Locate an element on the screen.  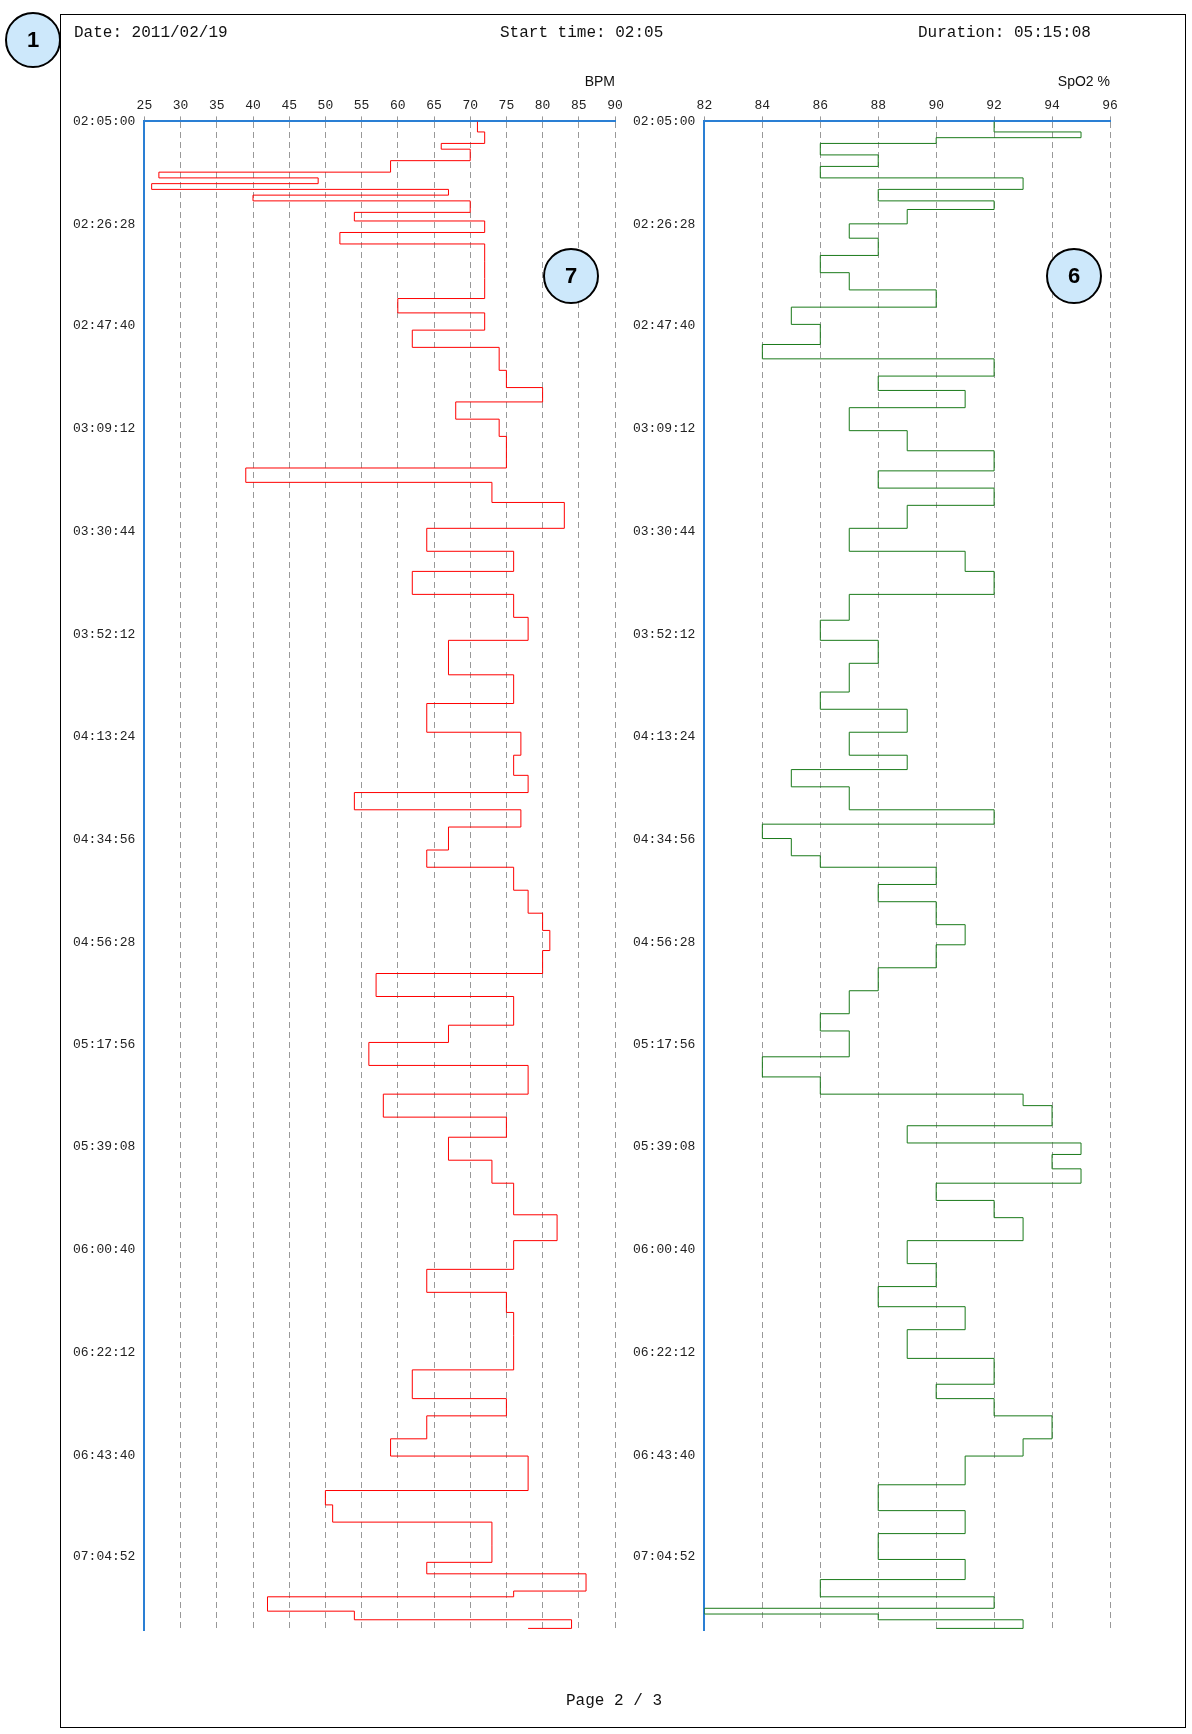
x-tick-label: 25 is located at coordinates (144, 106).